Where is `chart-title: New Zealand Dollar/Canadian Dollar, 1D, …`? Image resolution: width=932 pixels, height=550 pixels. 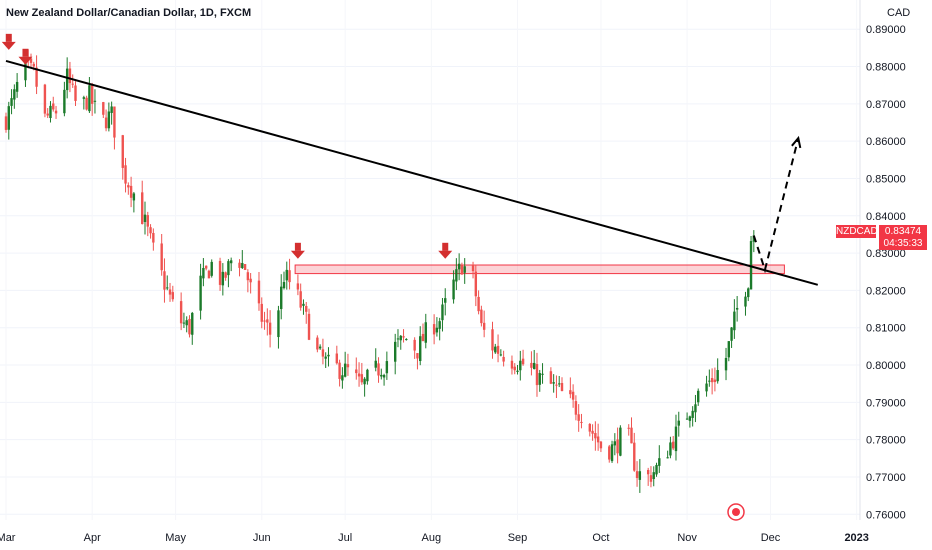 chart-title: New Zealand Dollar/Canadian Dollar, 1D, … is located at coordinates (129, 13).